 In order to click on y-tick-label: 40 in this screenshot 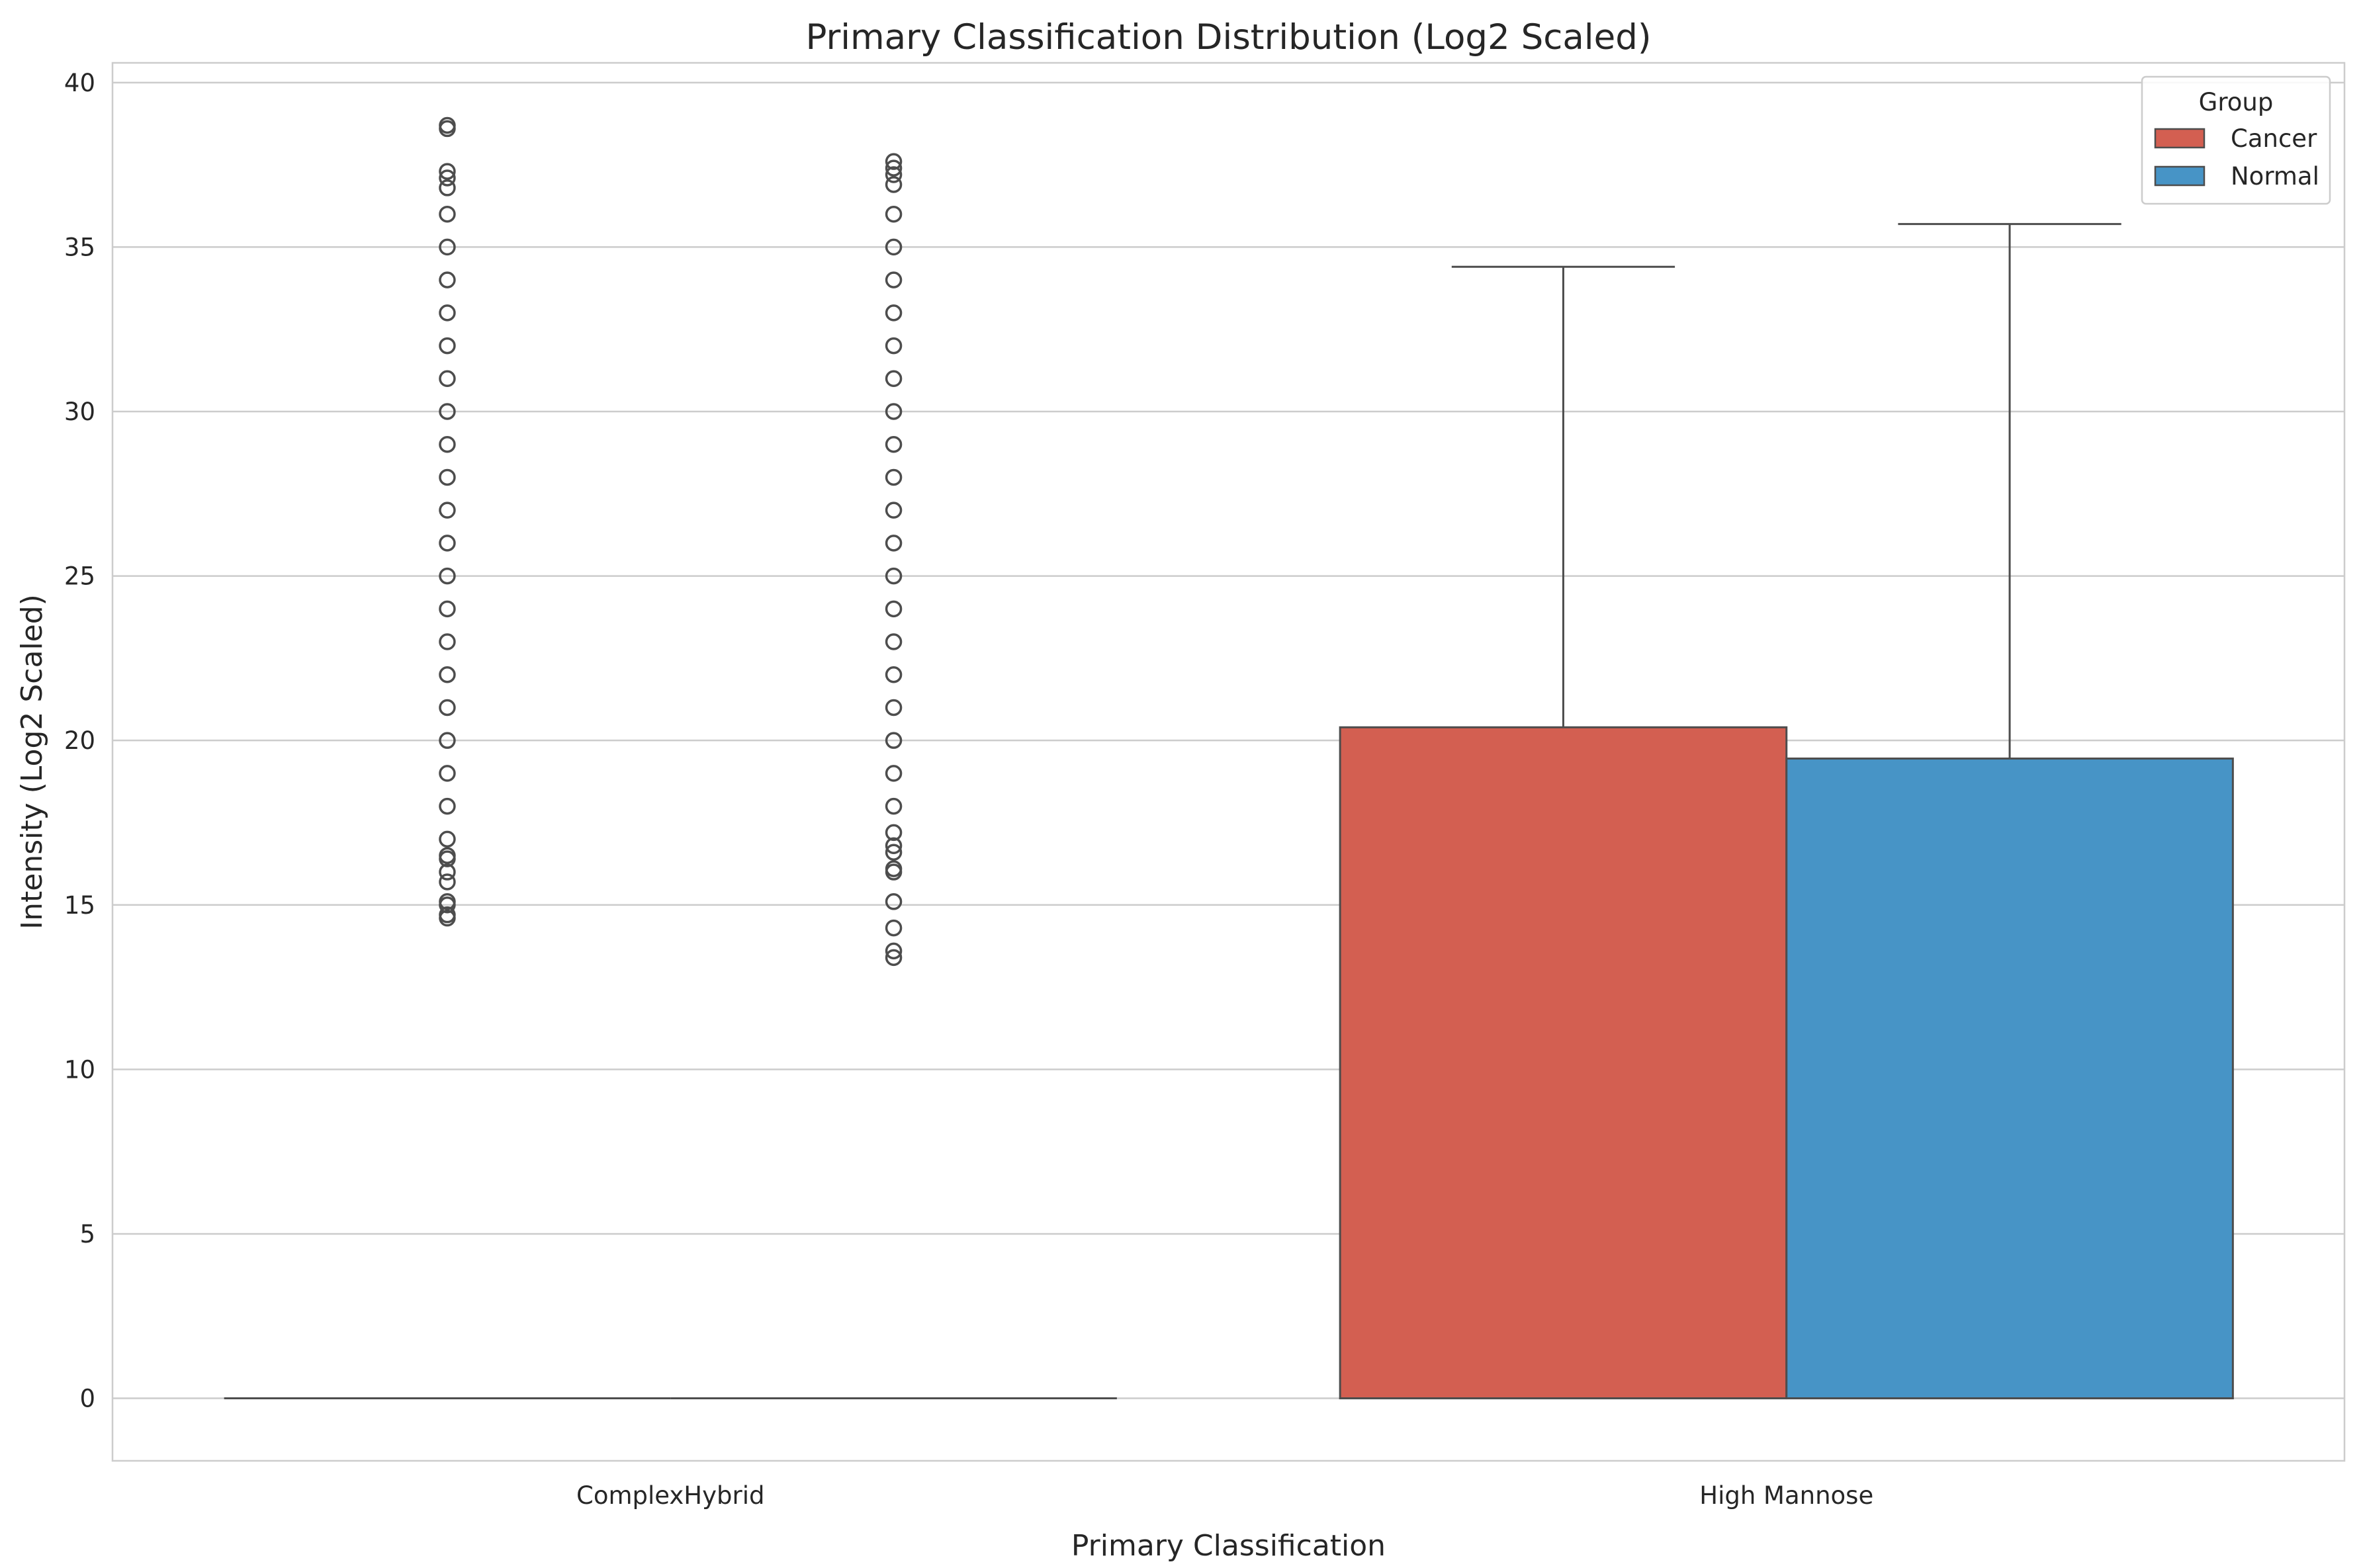, I will do `click(79, 83)`.